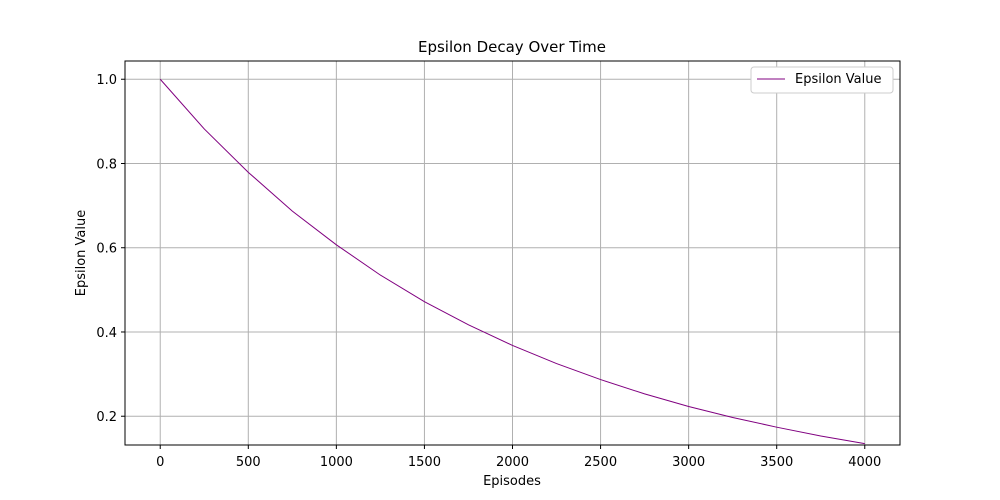 This screenshot has height=500, width=1000. What do you see at coordinates (838, 79) in the screenshot?
I see `legend-label-epsilon-value: Epsilon Value` at bounding box center [838, 79].